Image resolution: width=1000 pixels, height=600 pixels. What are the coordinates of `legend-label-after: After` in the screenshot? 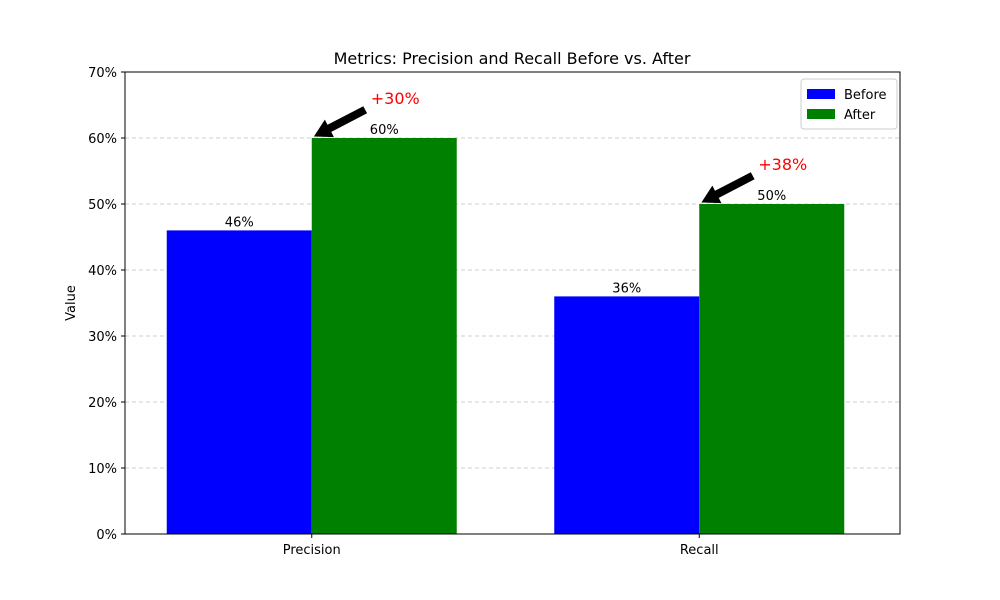 It's located at (860, 115).